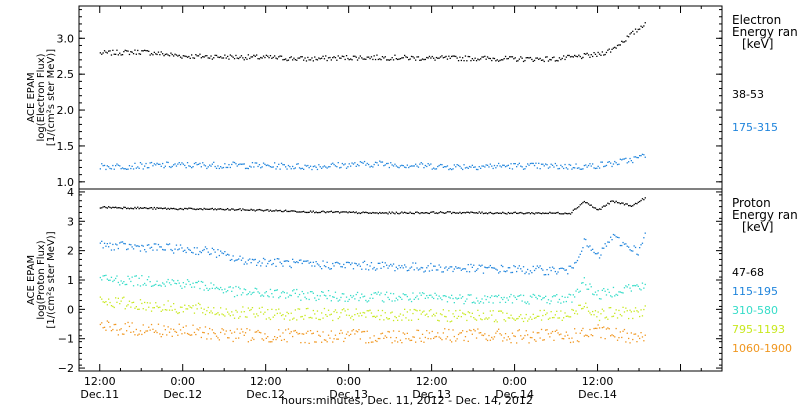 The width and height of the screenshot is (800, 410). Describe the element at coordinates (765, 32) in the screenshot. I see `legend-title: Energy ran` at that location.